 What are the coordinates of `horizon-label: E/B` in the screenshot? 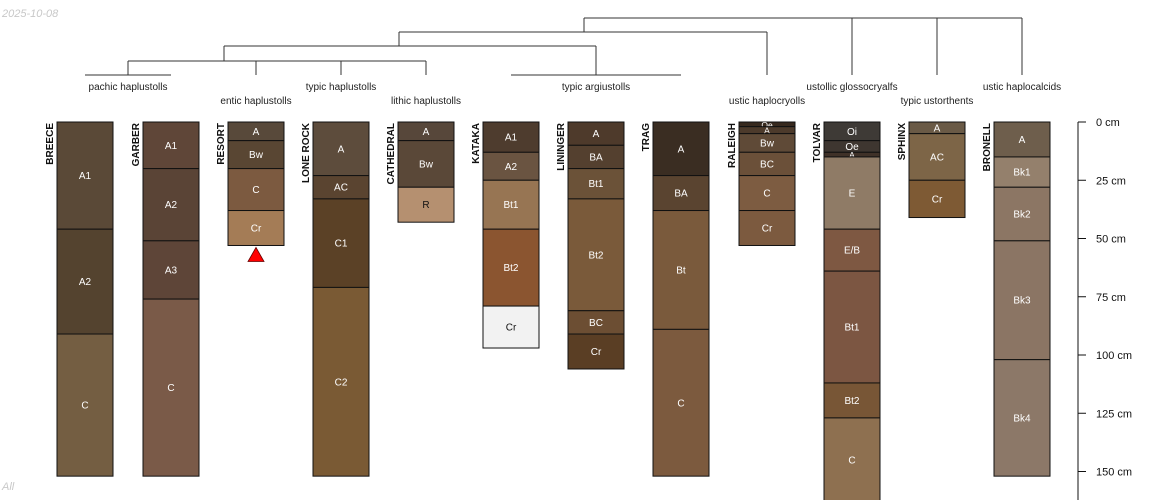 It's located at (852, 251).